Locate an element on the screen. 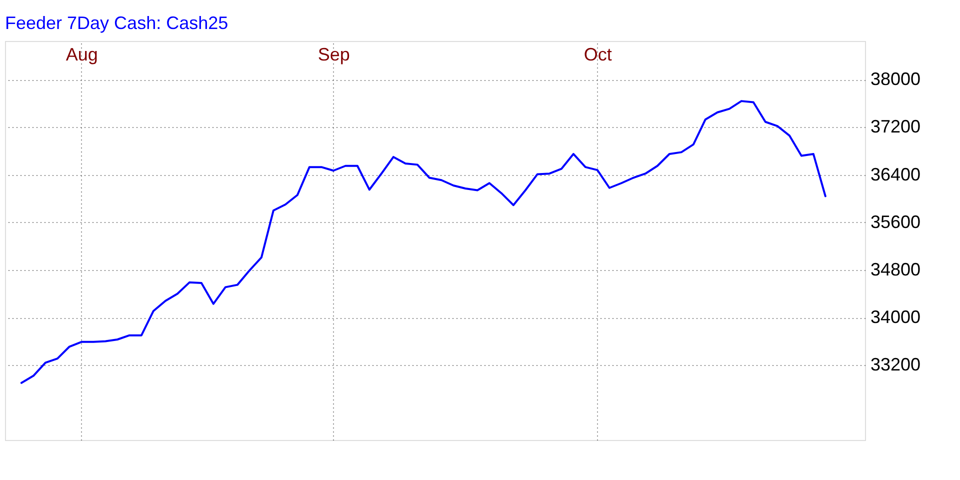  x-tick-label: Oct is located at coordinates (598, 54).